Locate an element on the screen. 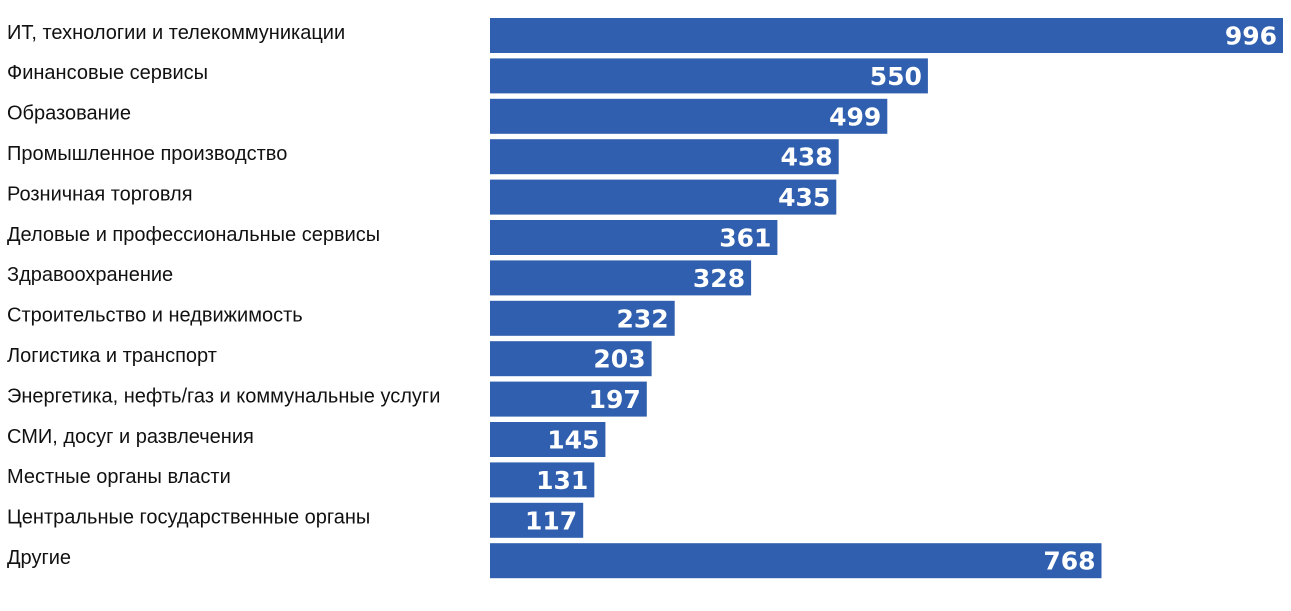  category-label: Промышленное производство is located at coordinates (147, 154).